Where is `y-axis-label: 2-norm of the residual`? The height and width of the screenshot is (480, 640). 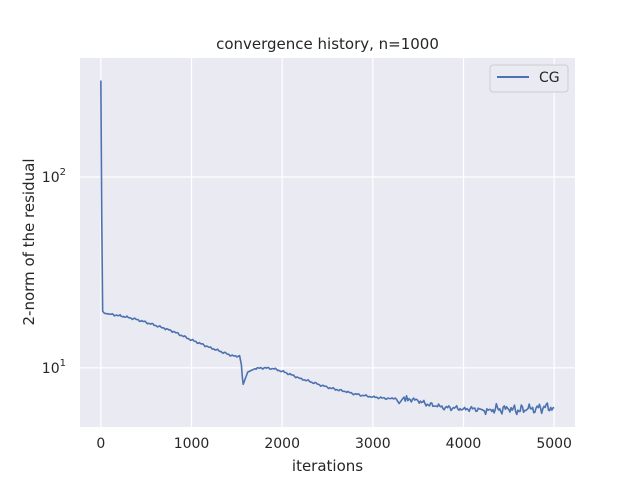
y-axis-label: 2-norm of the residual is located at coordinates (29, 242).